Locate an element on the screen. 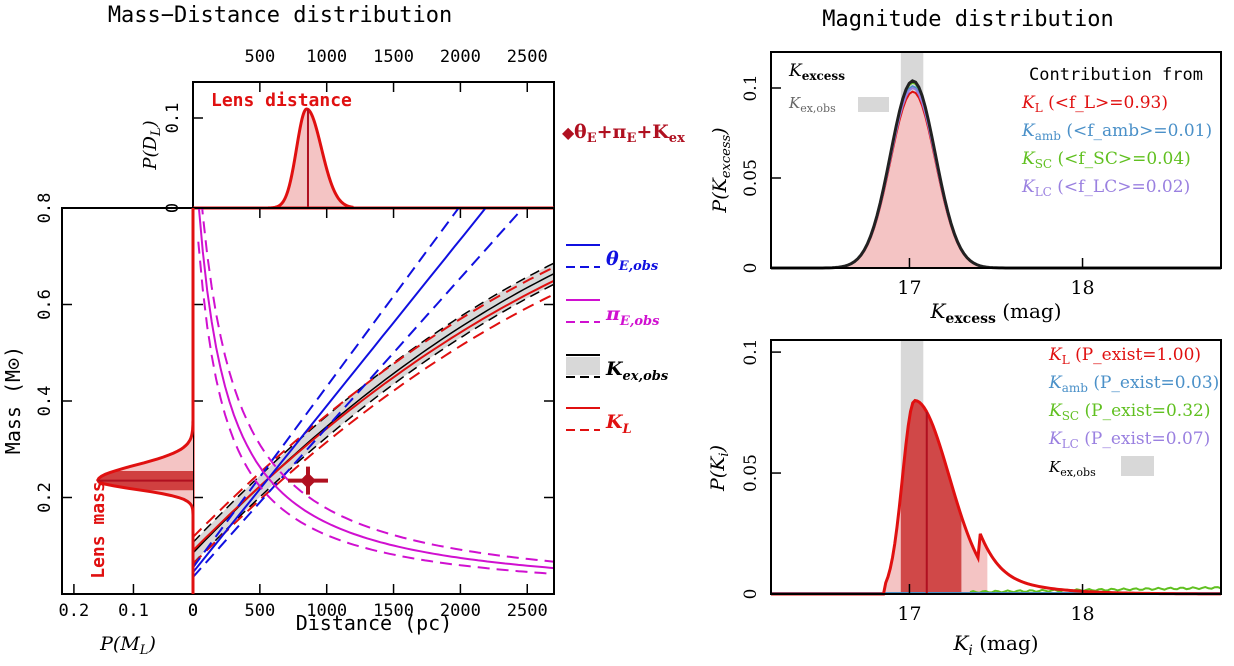 The width and height of the screenshot is (1234, 666). ki-ytick-label: 0.05 is located at coordinates (751, 473).